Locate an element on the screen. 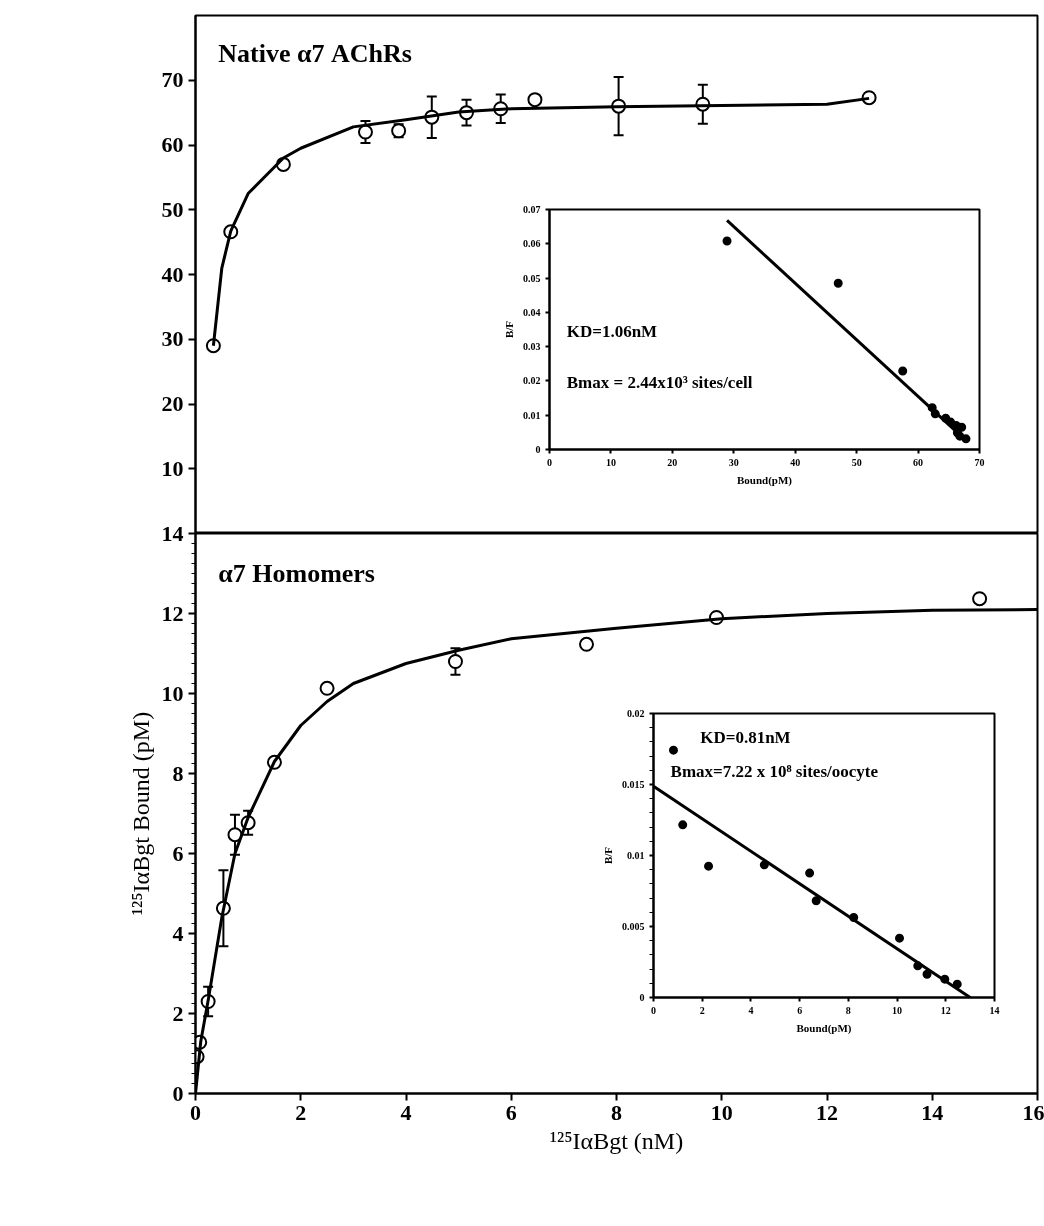  x-tick-label: 60 is located at coordinates (918, 462).